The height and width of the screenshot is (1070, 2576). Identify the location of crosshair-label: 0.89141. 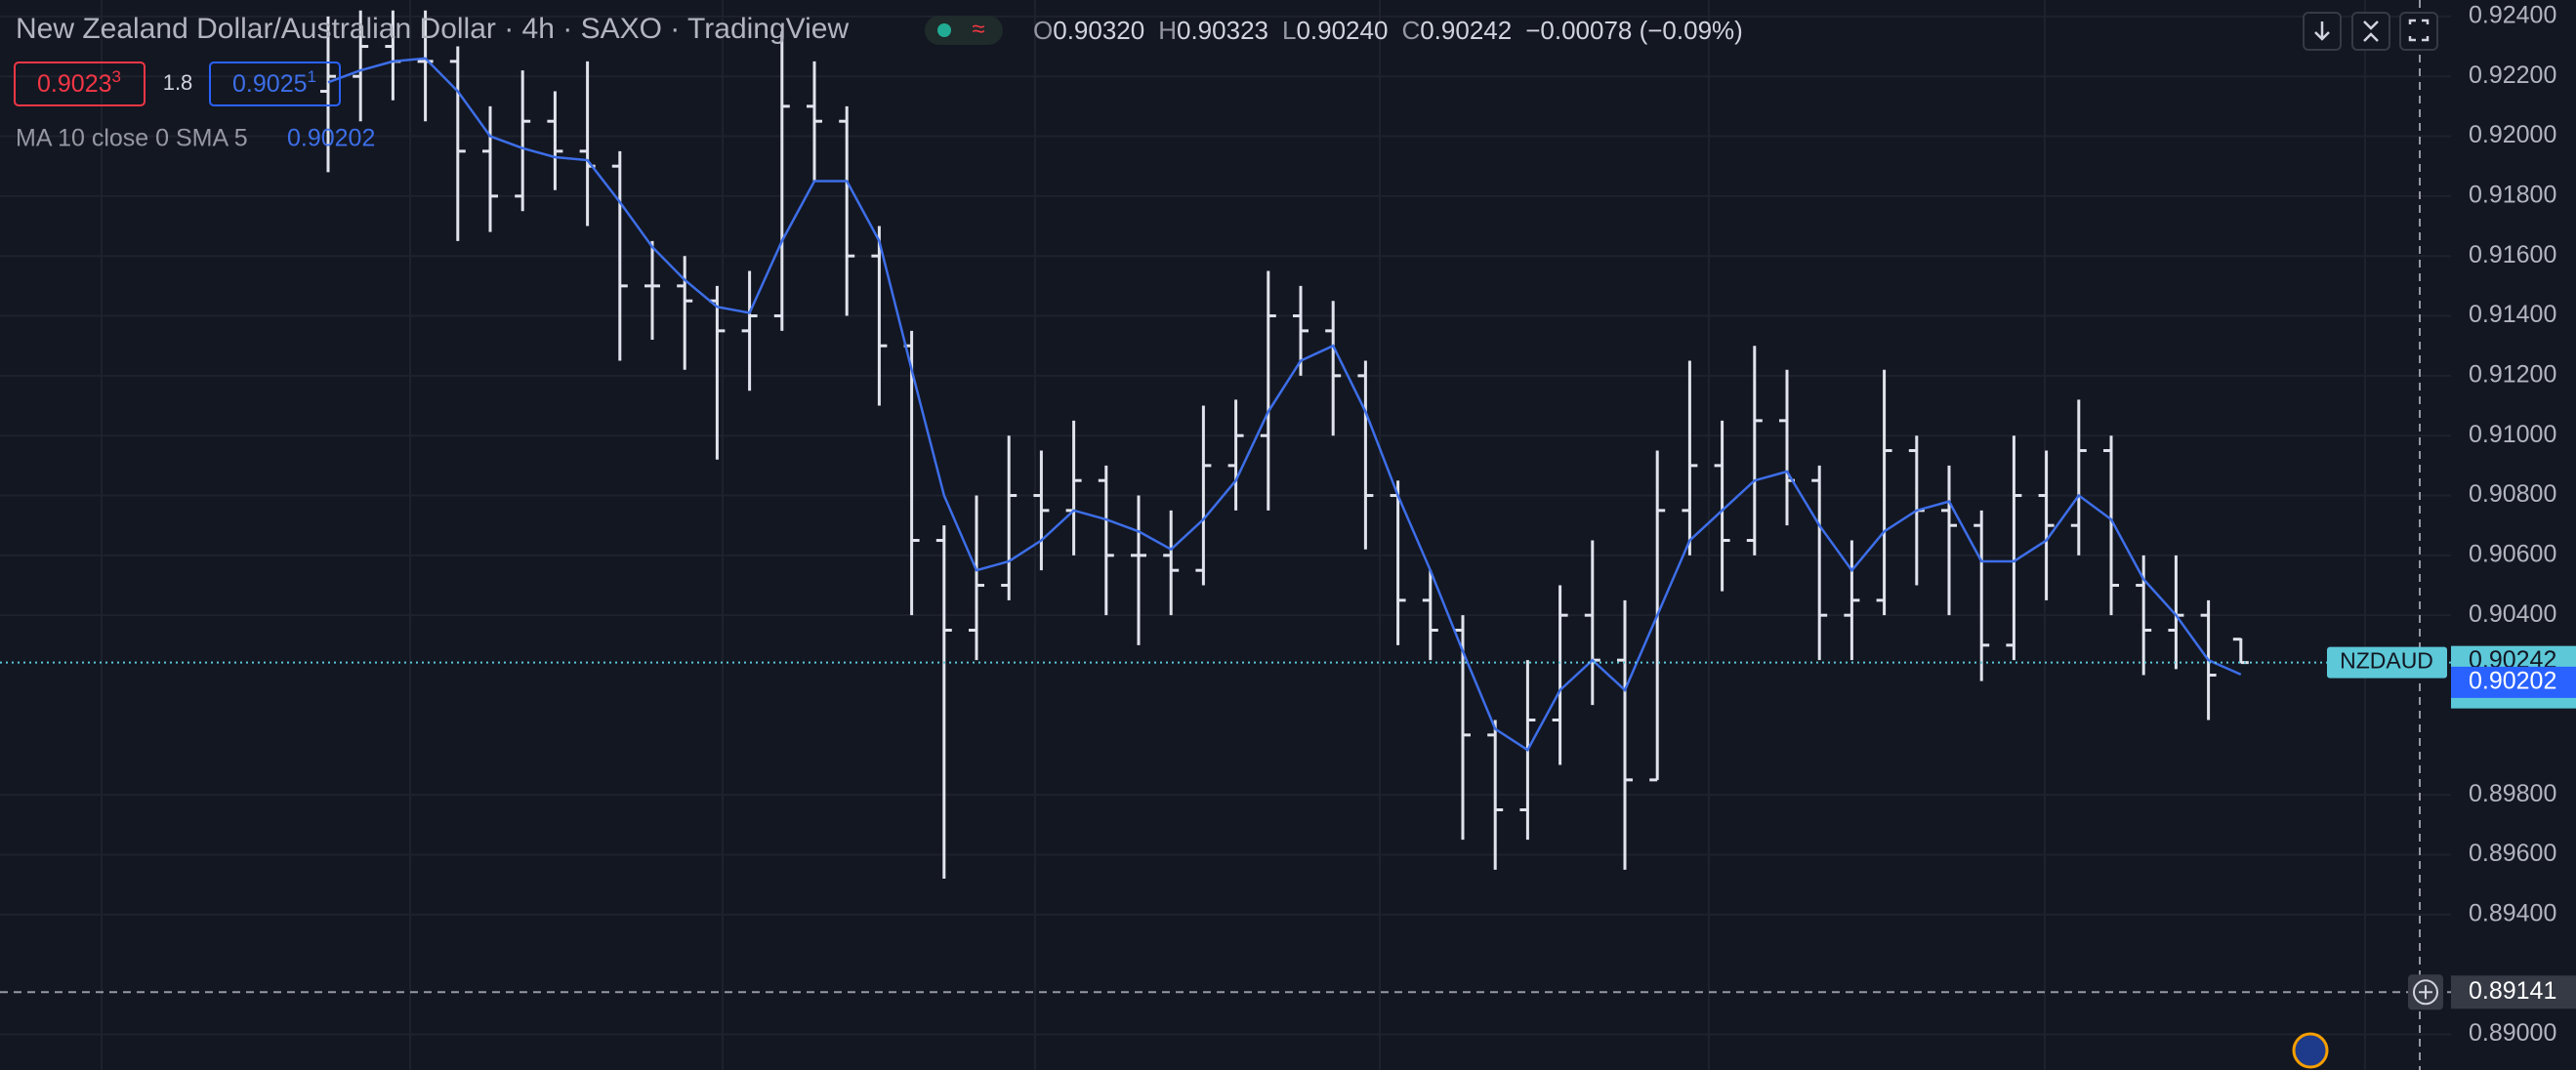
(2512, 991).